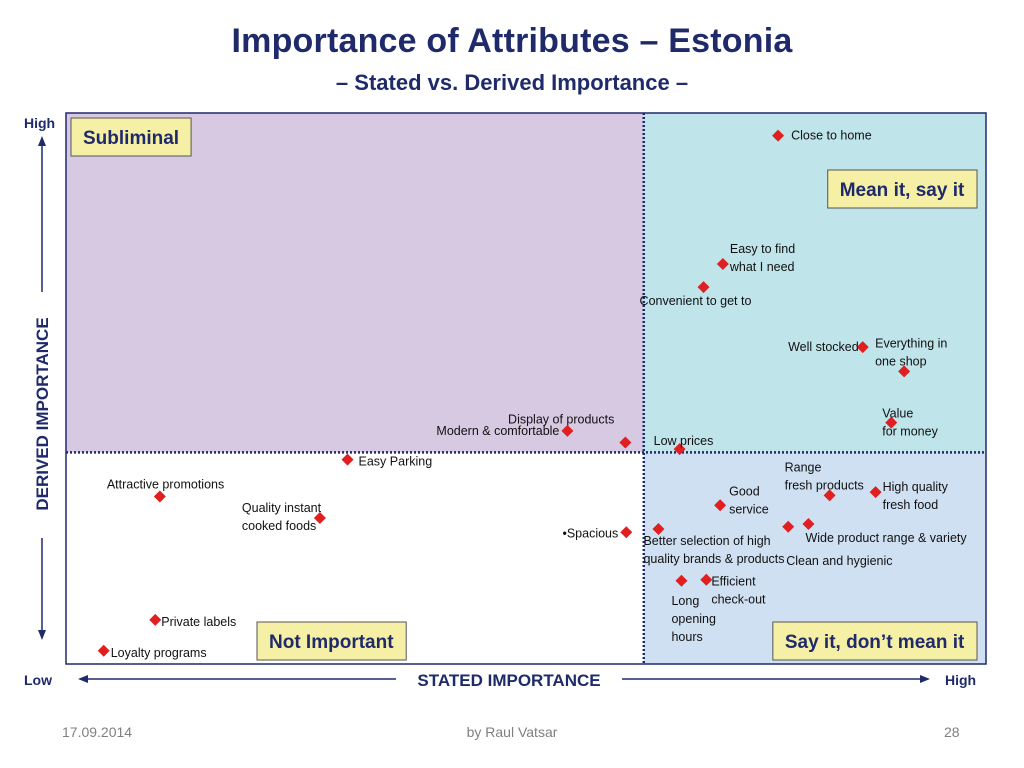  What do you see at coordinates (814, 283) in the screenshot?
I see `quadrant-mean-it-bg` at bounding box center [814, 283].